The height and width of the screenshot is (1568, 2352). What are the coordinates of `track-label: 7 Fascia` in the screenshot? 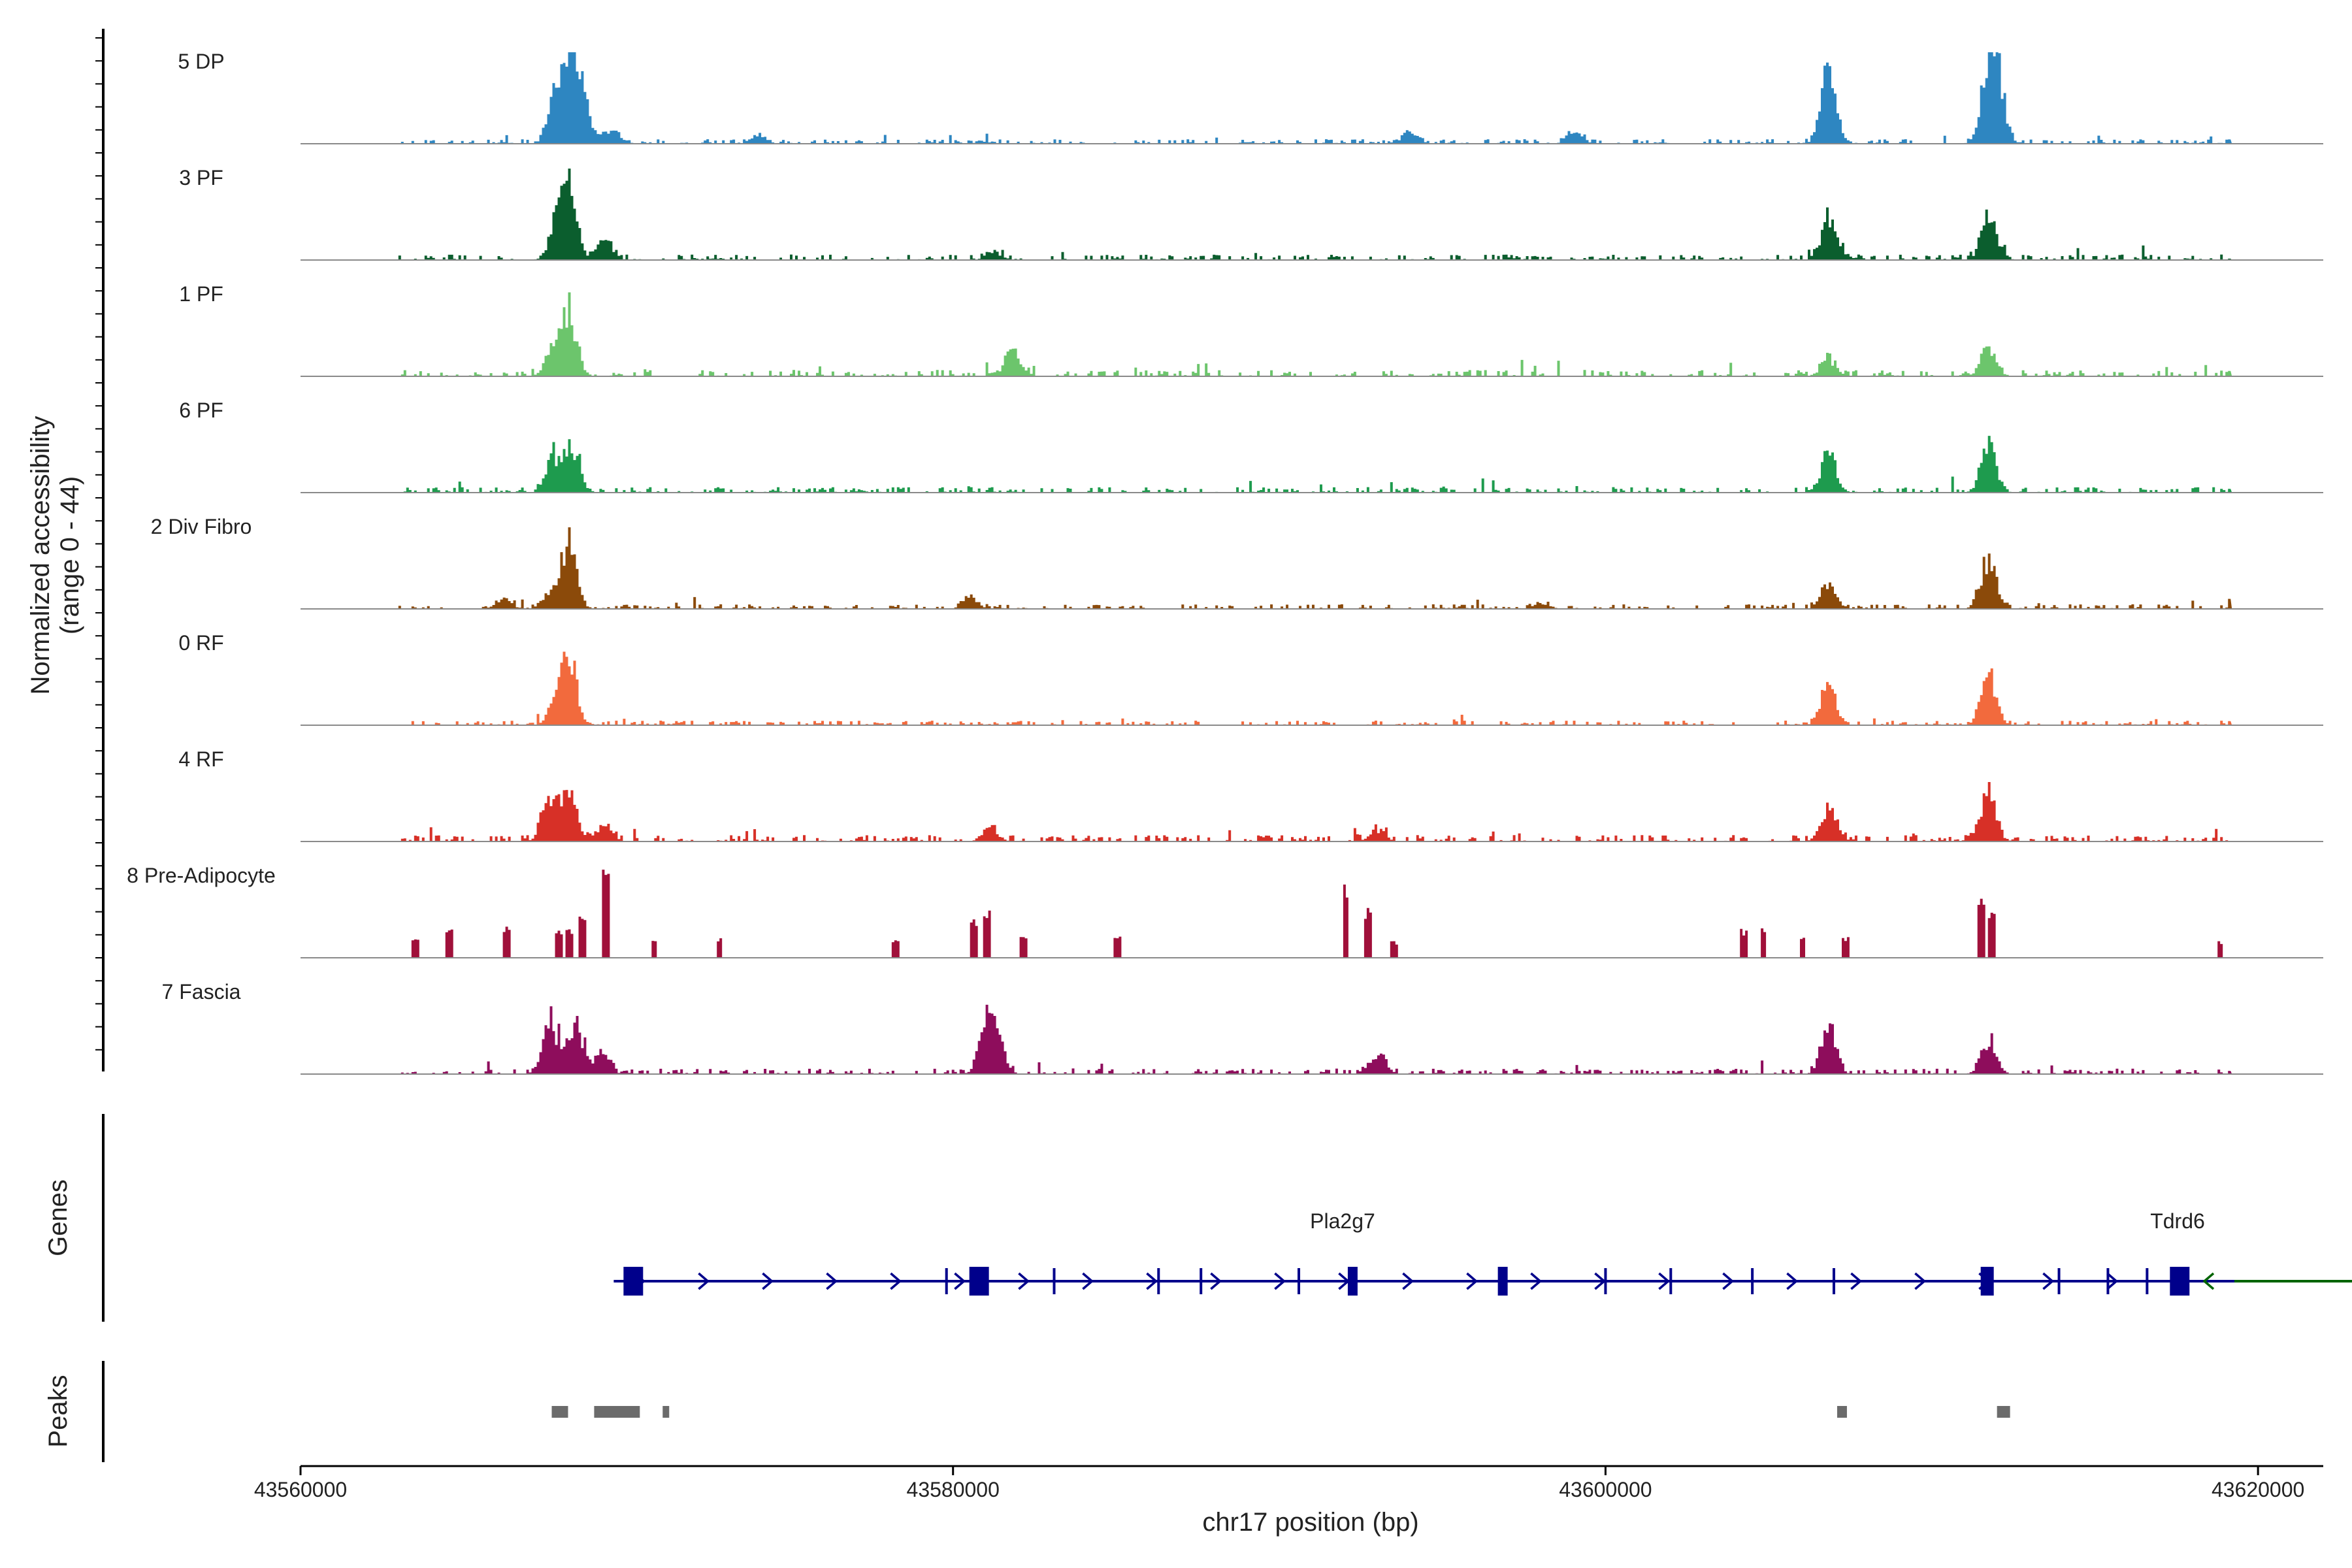 It's located at (201, 992).